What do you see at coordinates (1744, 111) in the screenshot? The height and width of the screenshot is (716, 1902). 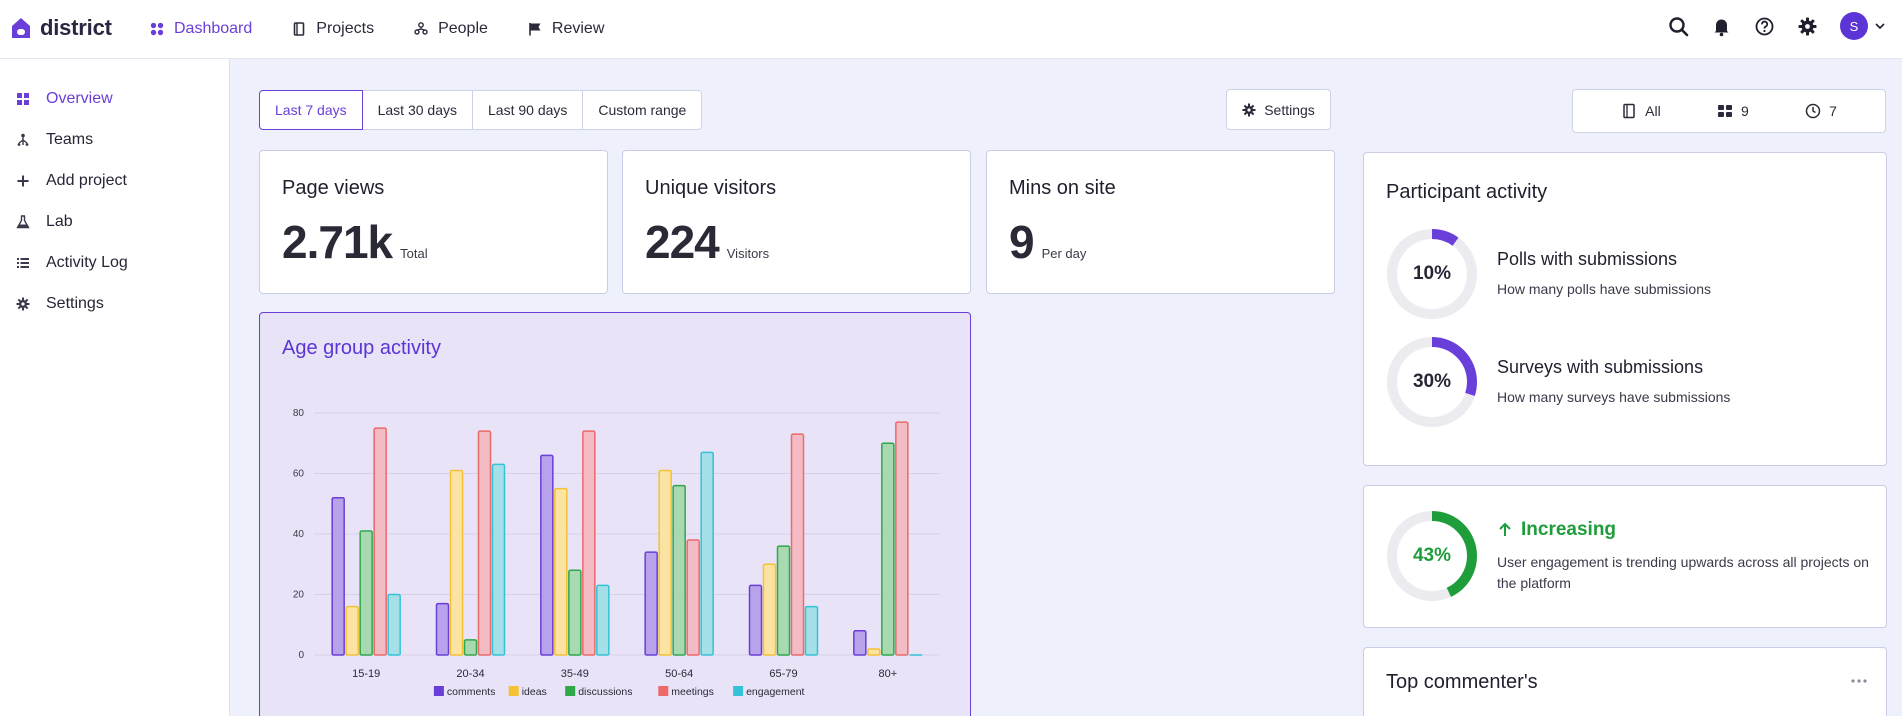 I see `filter-grid-count: 9` at bounding box center [1744, 111].